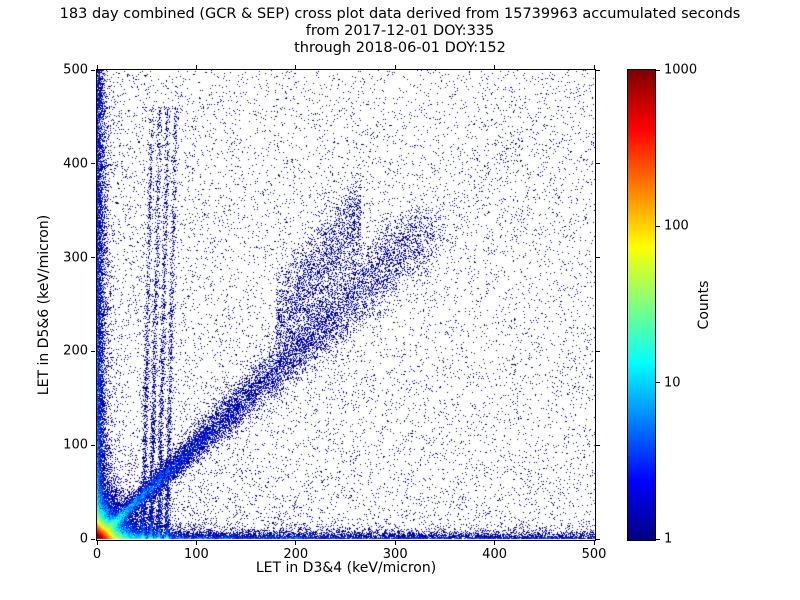  I want to click on x-tick-label: 500, so click(594, 554).